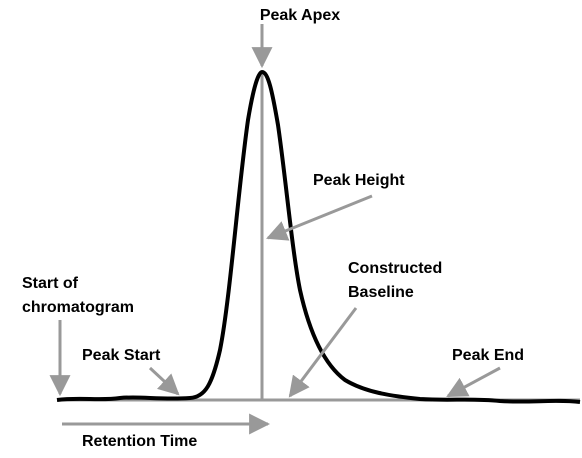 This screenshot has height=458, width=582. What do you see at coordinates (381, 292) in the screenshot?
I see `label: Baseline` at bounding box center [381, 292].